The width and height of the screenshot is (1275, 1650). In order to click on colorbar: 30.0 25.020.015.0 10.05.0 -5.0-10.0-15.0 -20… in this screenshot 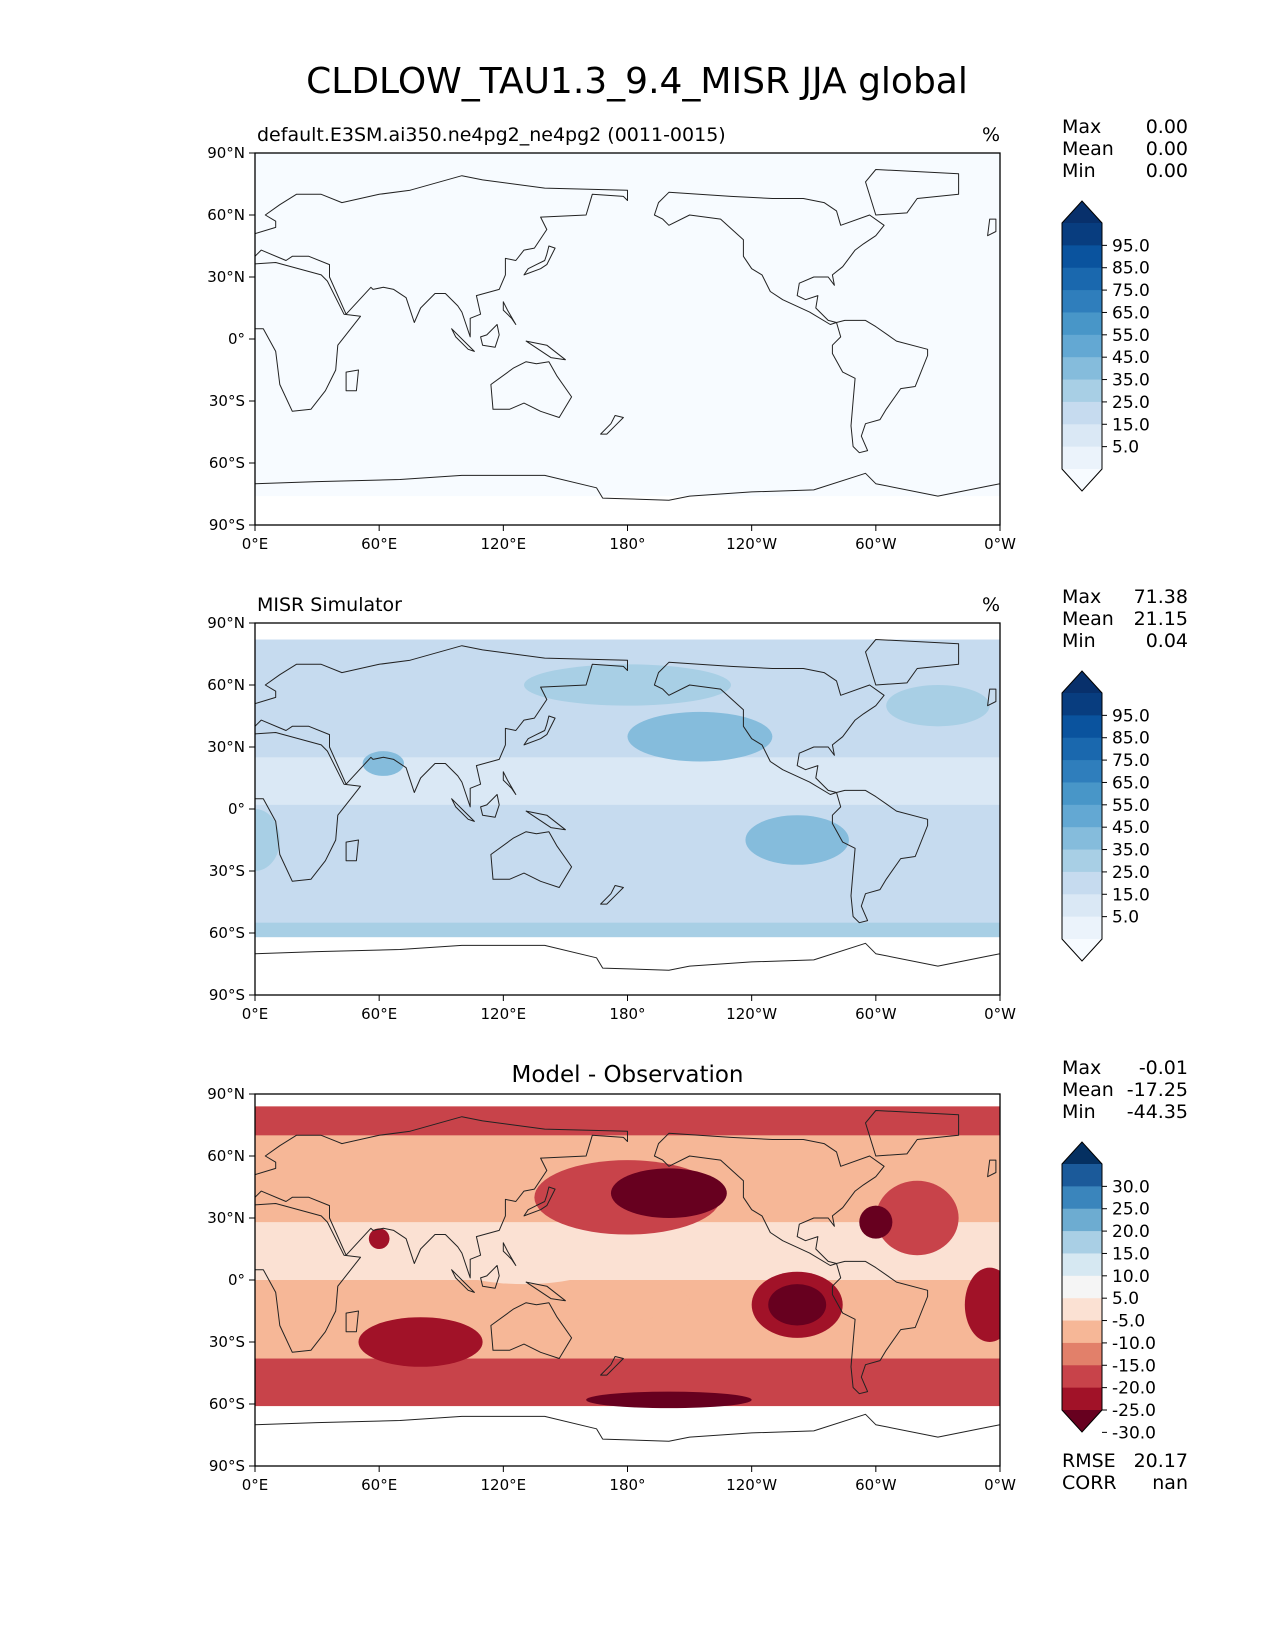, I will do `click(1108, 1292)`.